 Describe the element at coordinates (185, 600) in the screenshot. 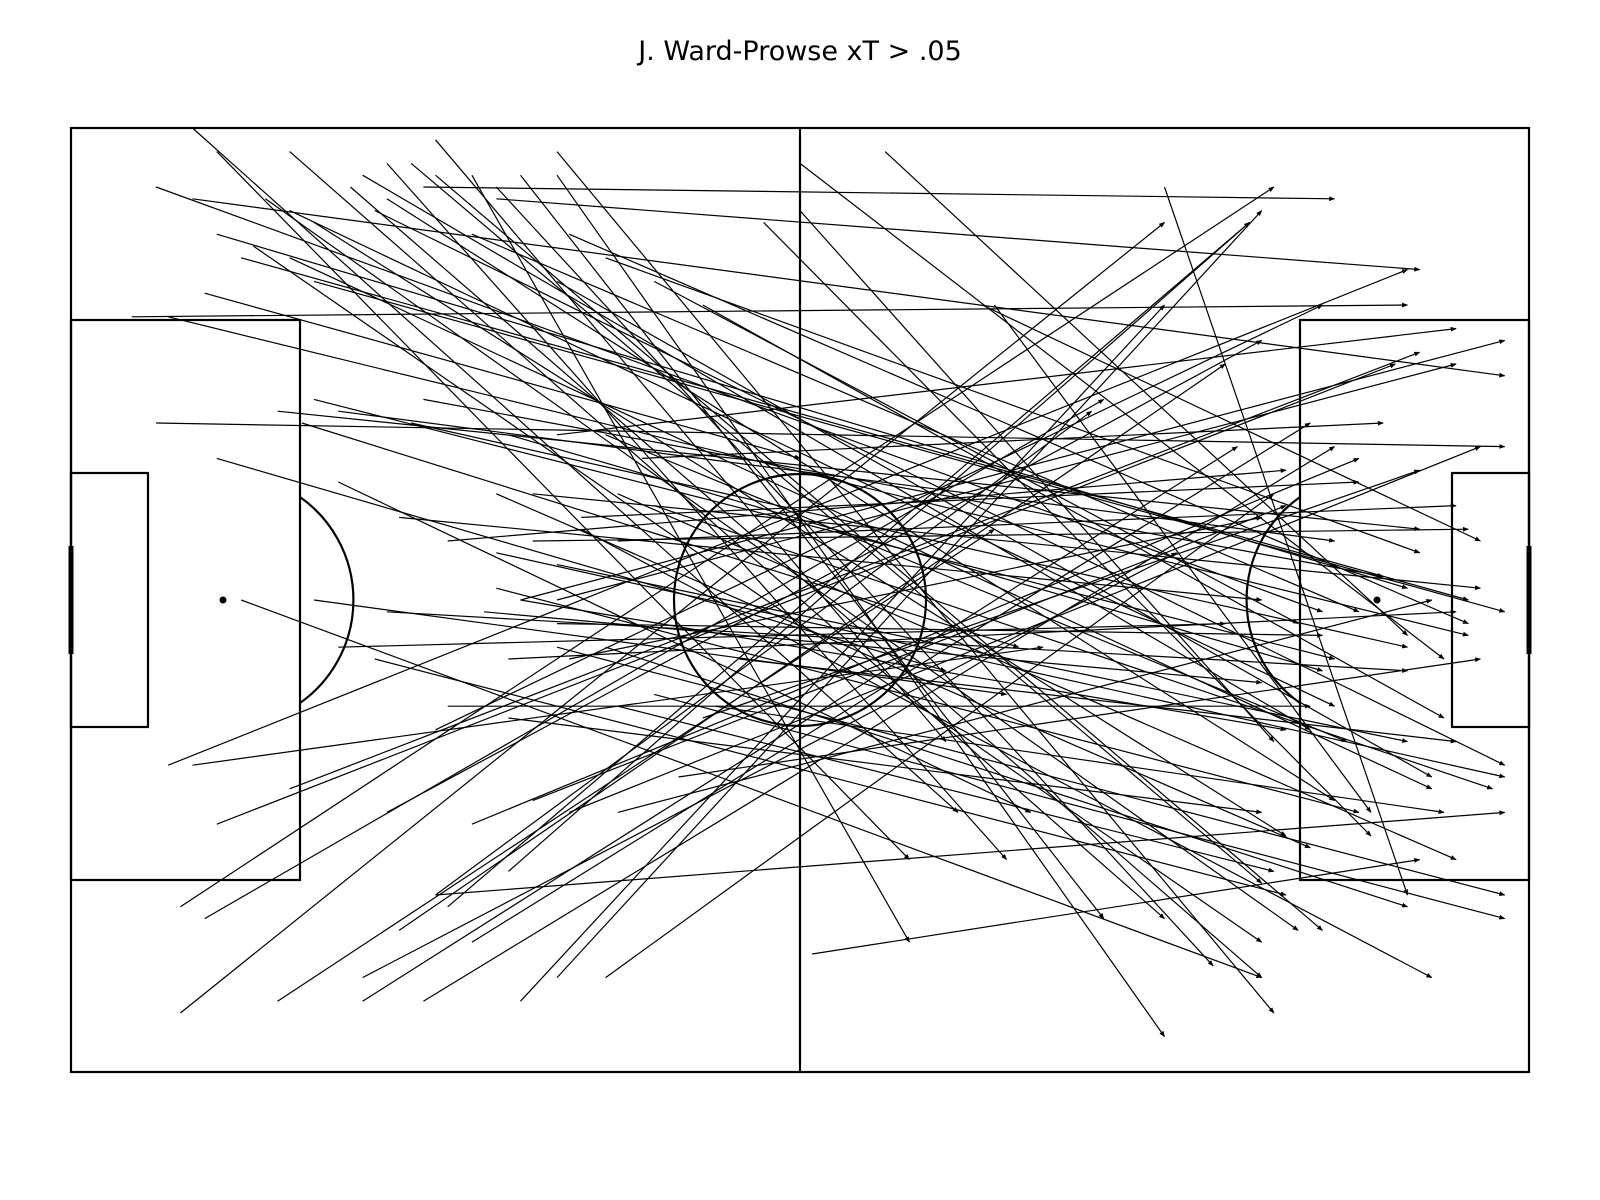

I see `left-penalty-box` at that location.